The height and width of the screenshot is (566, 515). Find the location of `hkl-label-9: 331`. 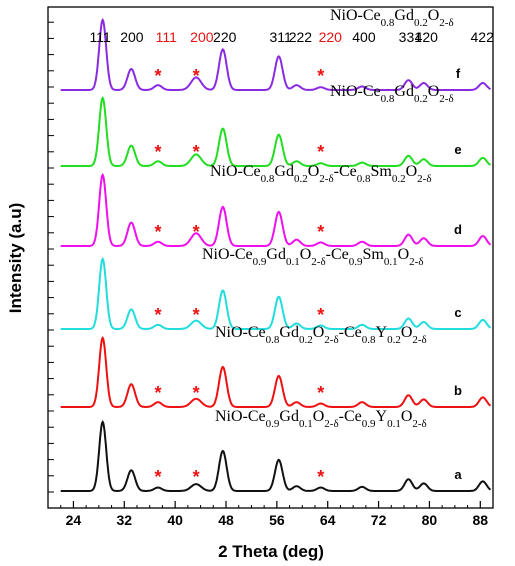

hkl-label-9: 331 is located at coordinates (411, 37).